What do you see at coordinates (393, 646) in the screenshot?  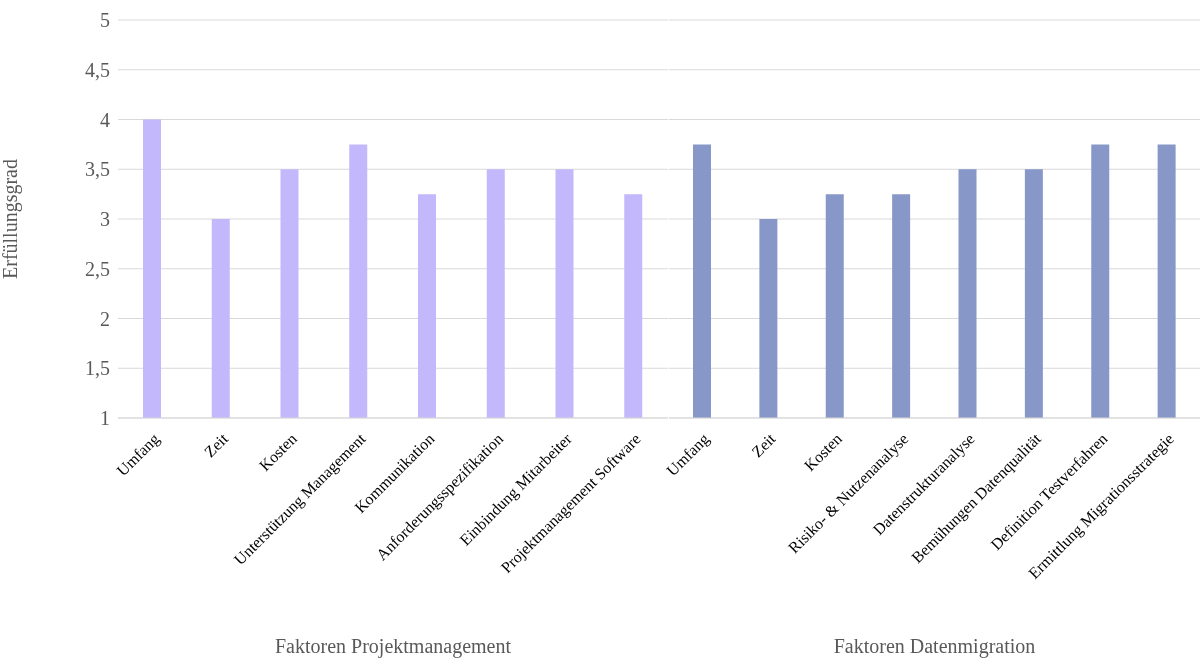 I see `x-axis-title: Faktoren Projektmanagement` at bounding box center [393, 646].